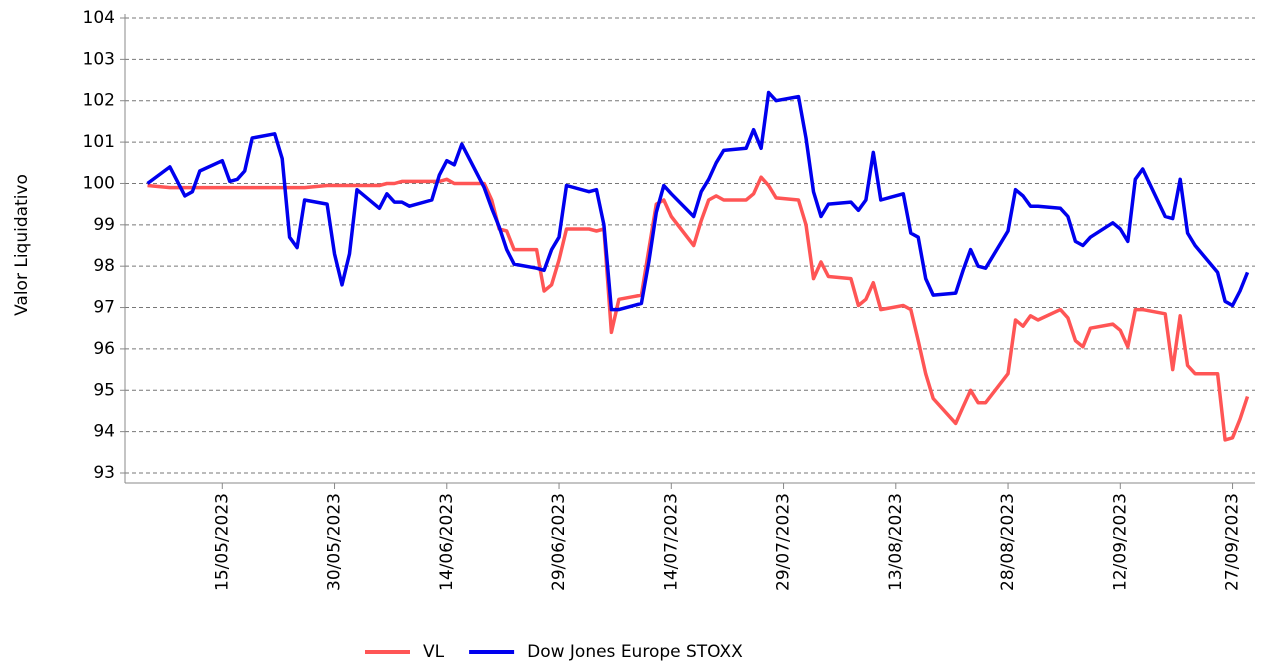  I want to click on y-axis-label: Valor Liquidativo, so click(22, 245).